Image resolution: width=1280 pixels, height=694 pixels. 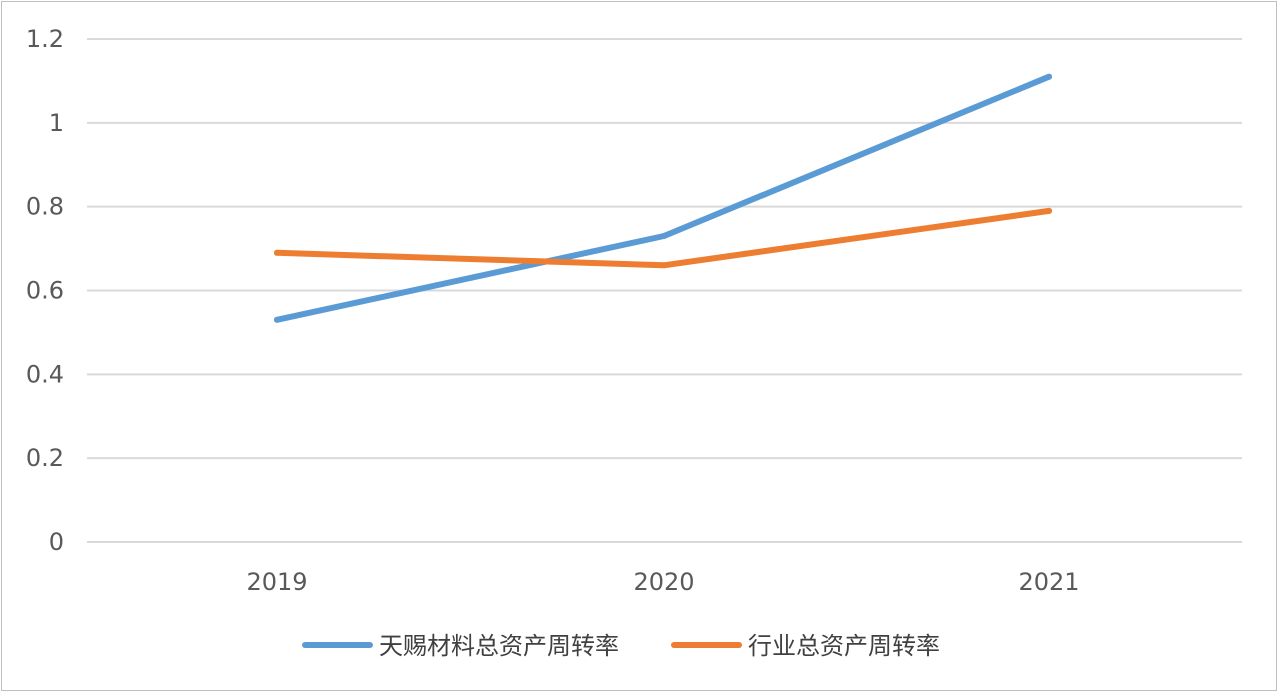 I want to click on legend: 天赐材料总资产周转率 行业总资产周转率, so click(x=621, y=646).